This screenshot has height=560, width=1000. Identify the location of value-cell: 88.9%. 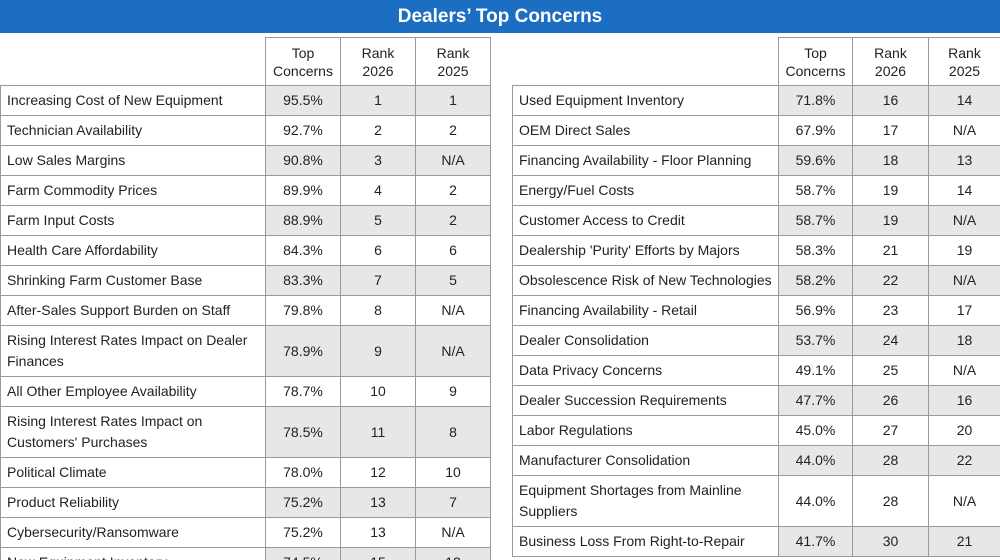
(303, 220).